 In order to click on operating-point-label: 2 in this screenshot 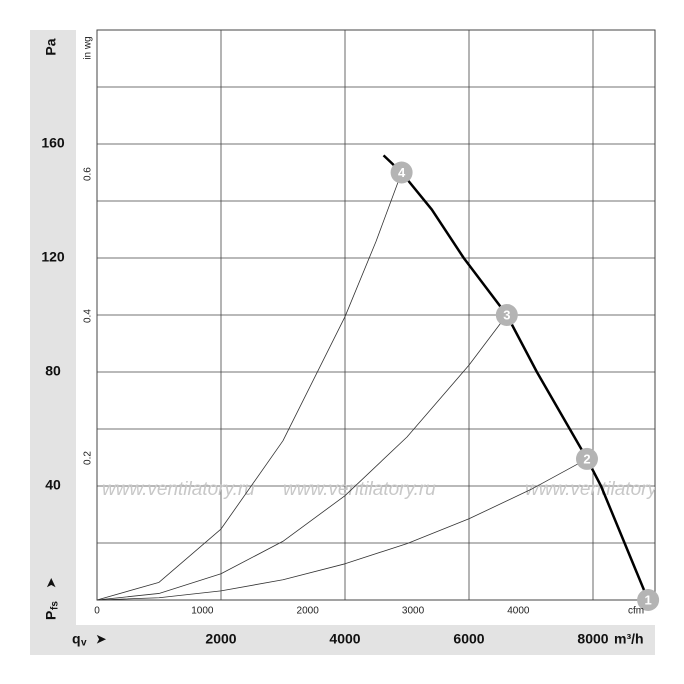, I will do `click(586, 458)`.